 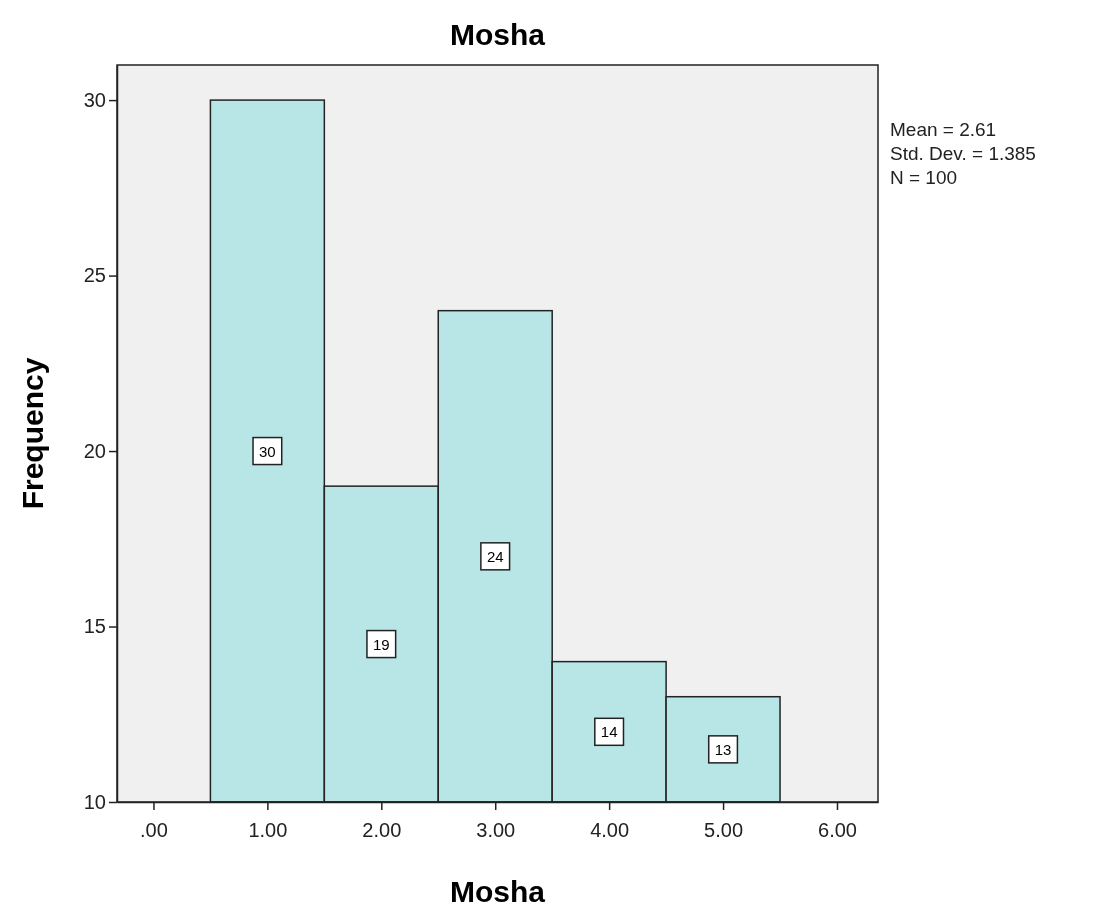 I want to click on x-tick-label: 1.00, so click(x=268, y=830).